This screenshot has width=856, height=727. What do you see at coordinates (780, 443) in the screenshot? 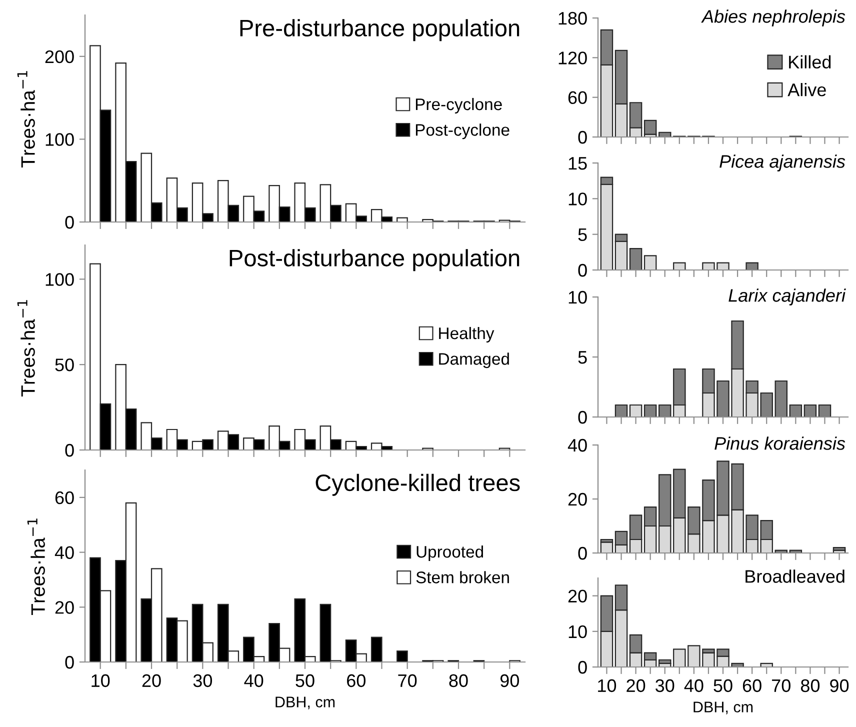
I see `chart-title: Pinus koraiensis` at bounding box center [780, 443].